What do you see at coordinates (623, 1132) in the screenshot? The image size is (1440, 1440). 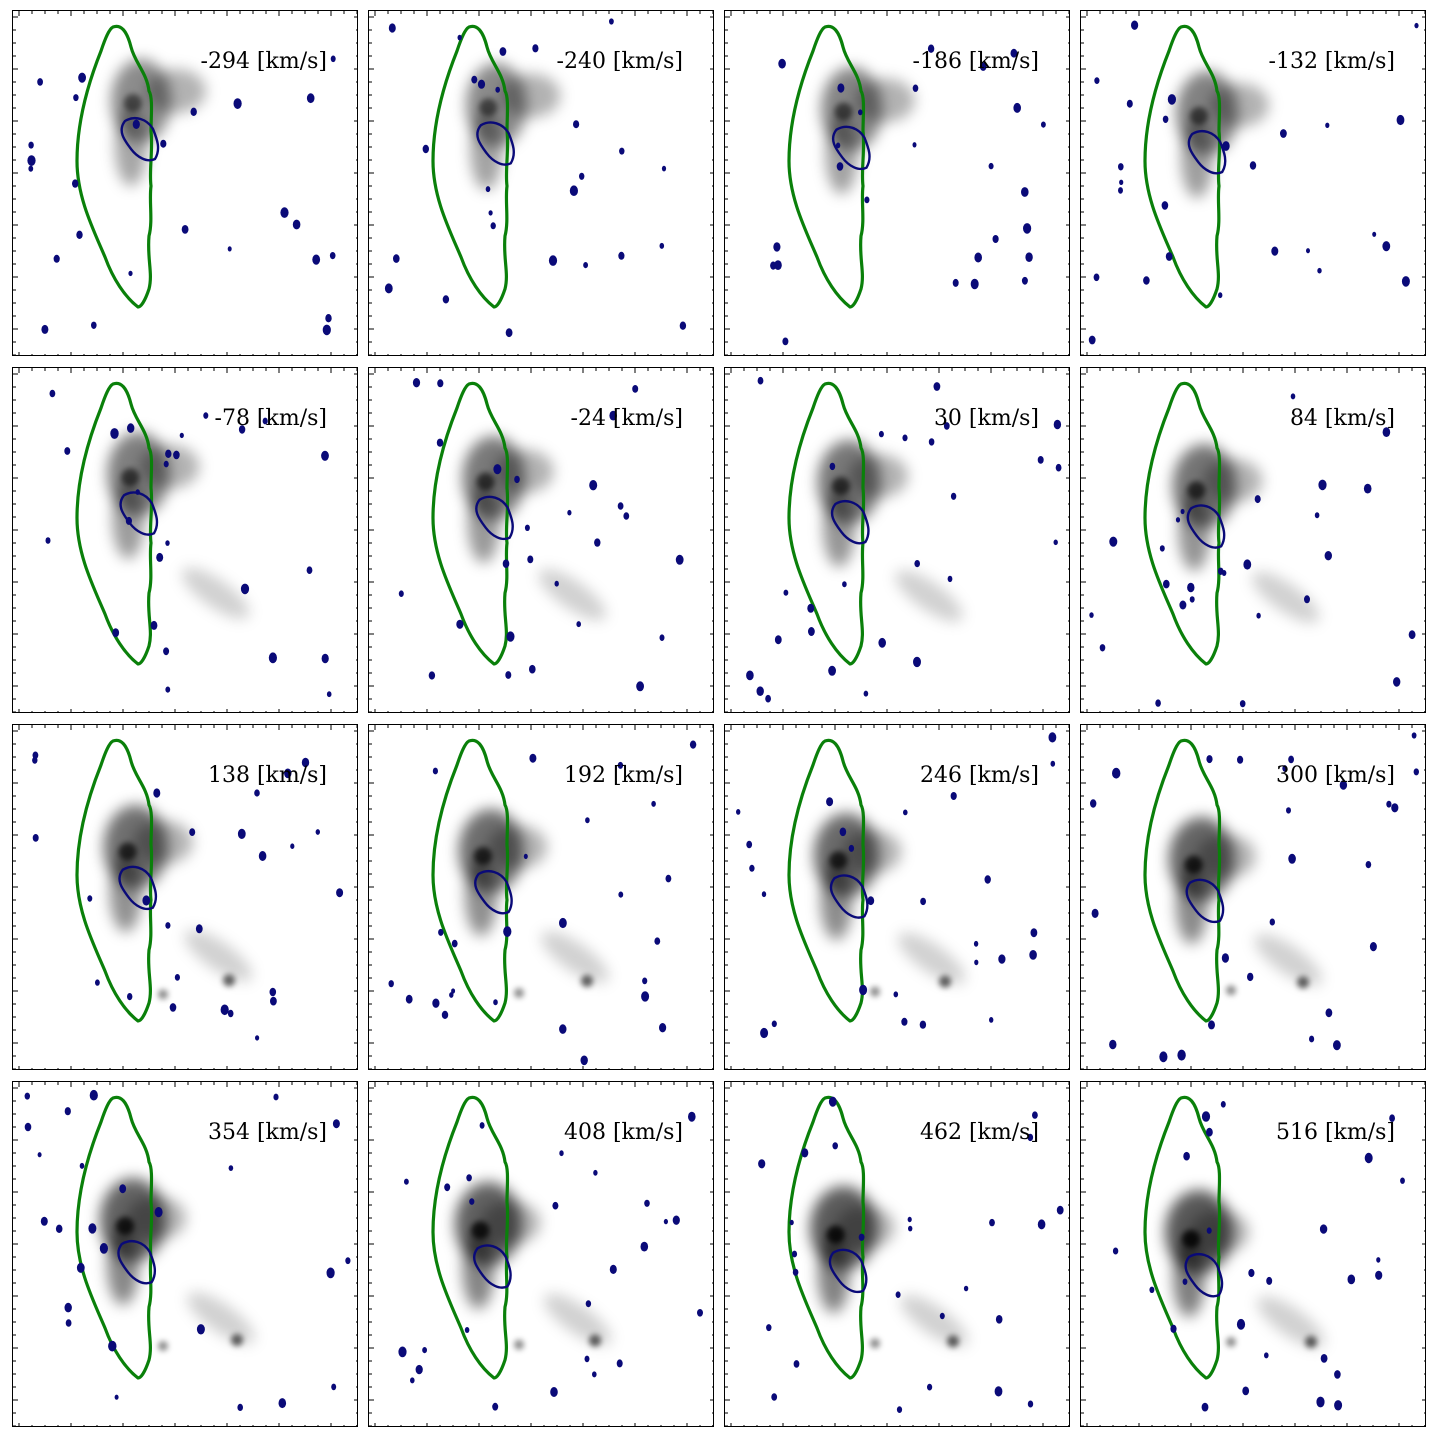 I see `velocity-label: 408 [km/s]` at bounding box center [623, 1132].